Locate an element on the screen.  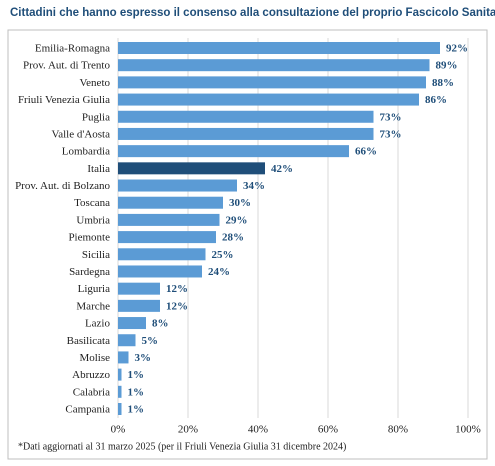
y-tick-label: Sardegna is located at coordinates (89, 272).